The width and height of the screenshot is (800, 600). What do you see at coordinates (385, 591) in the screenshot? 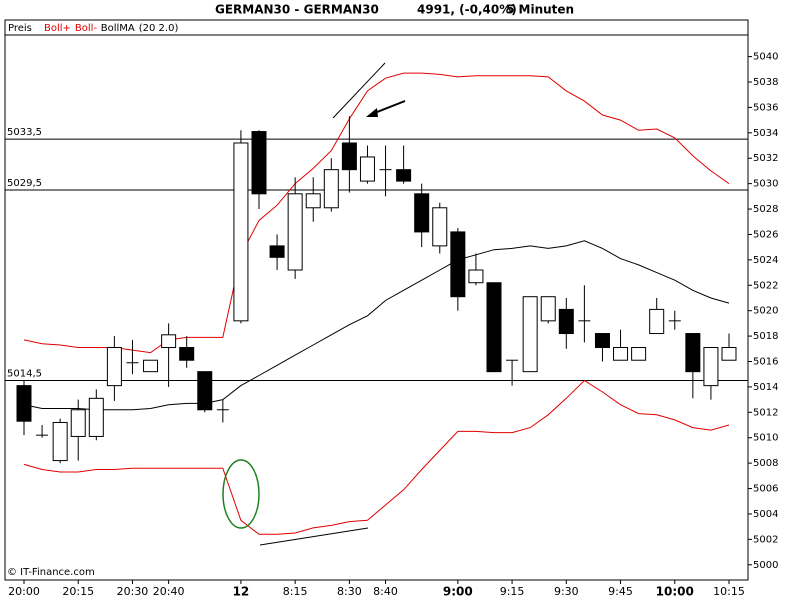
I see `x-tick-label: 8:40` at bounding box center [385, 591].